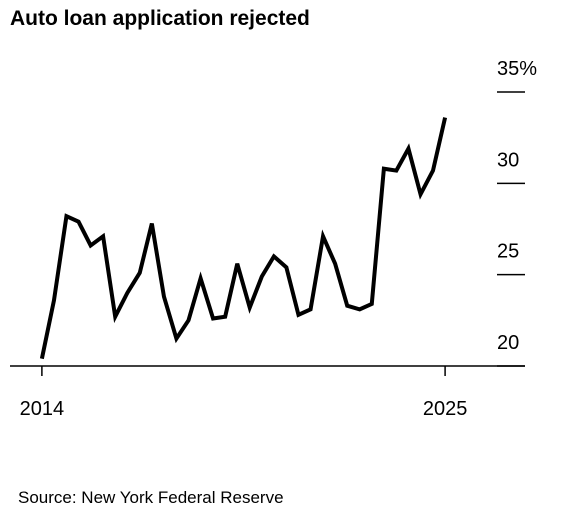  I want to click on y-tick-label: 30, so click(508, 160).